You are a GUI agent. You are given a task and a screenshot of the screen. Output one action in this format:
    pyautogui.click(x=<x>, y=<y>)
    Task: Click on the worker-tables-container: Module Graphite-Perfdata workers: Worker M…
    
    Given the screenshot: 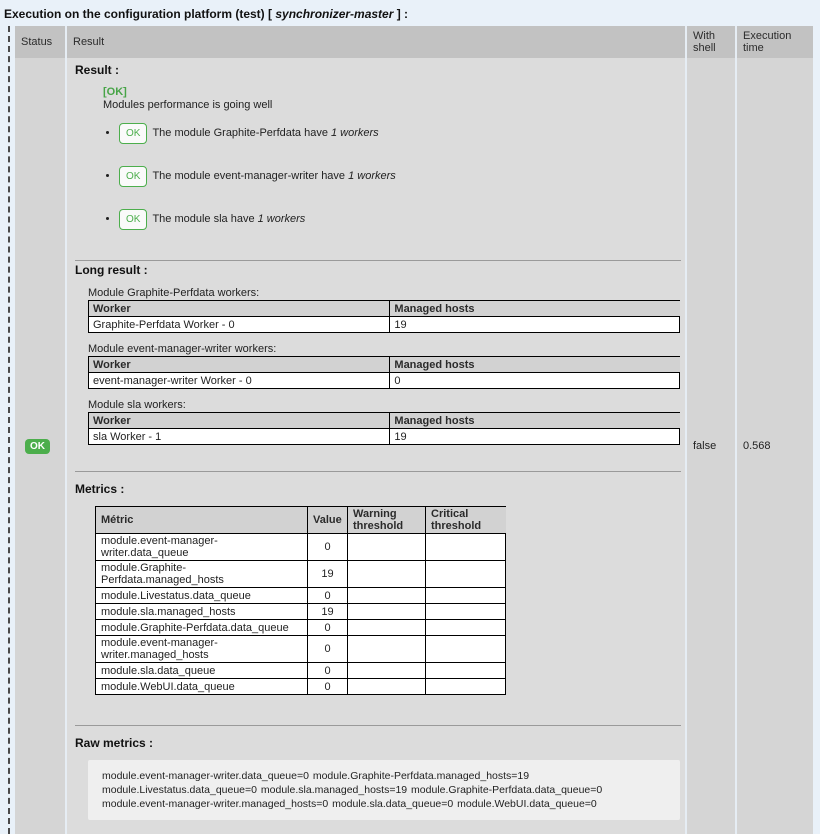 What is the action you would take?
    pyautogui.click(x=376, y=366)
    